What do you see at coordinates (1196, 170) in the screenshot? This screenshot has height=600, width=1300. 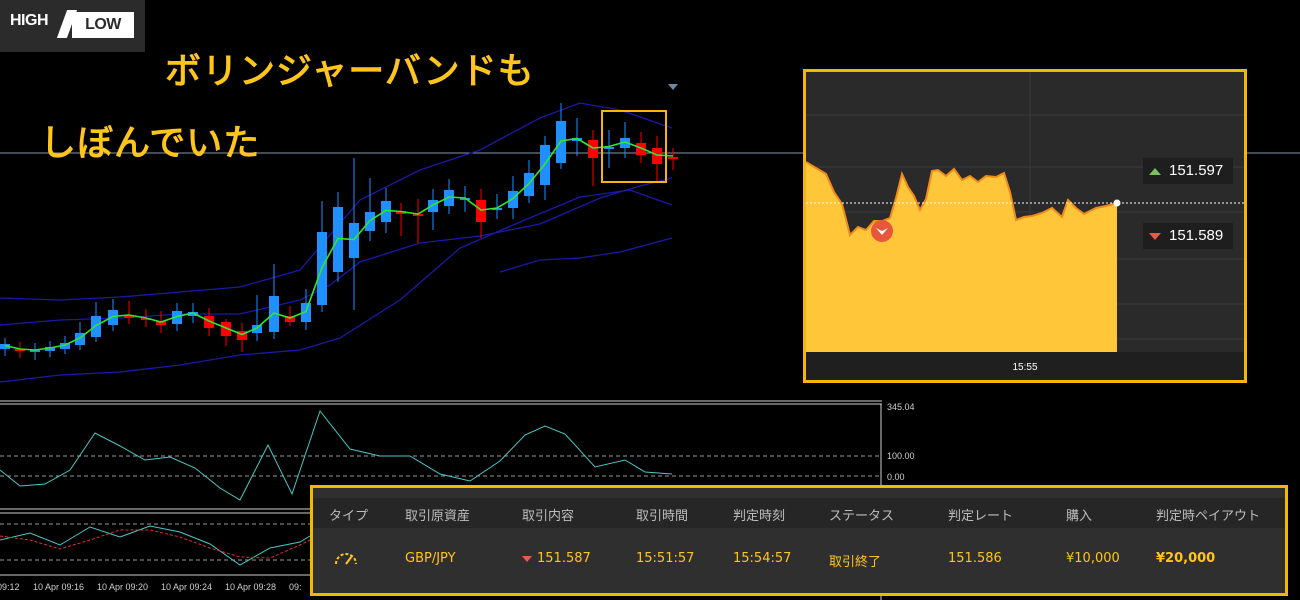 I see `high-price: 151.597` at bounding box center [1196, 170].